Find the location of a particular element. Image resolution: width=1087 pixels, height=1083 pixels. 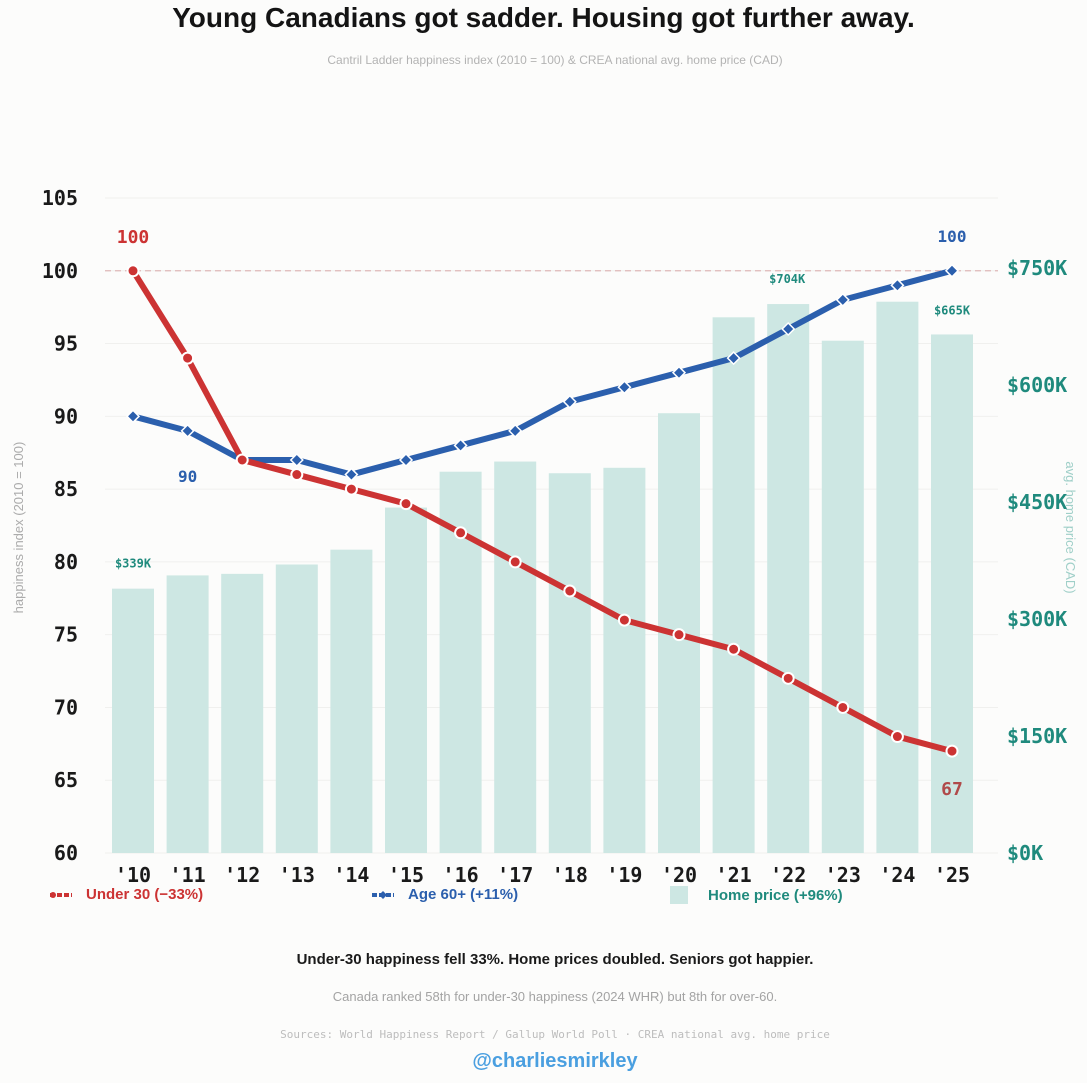

price-end-label: $665K is located at coordinates (952, 310).